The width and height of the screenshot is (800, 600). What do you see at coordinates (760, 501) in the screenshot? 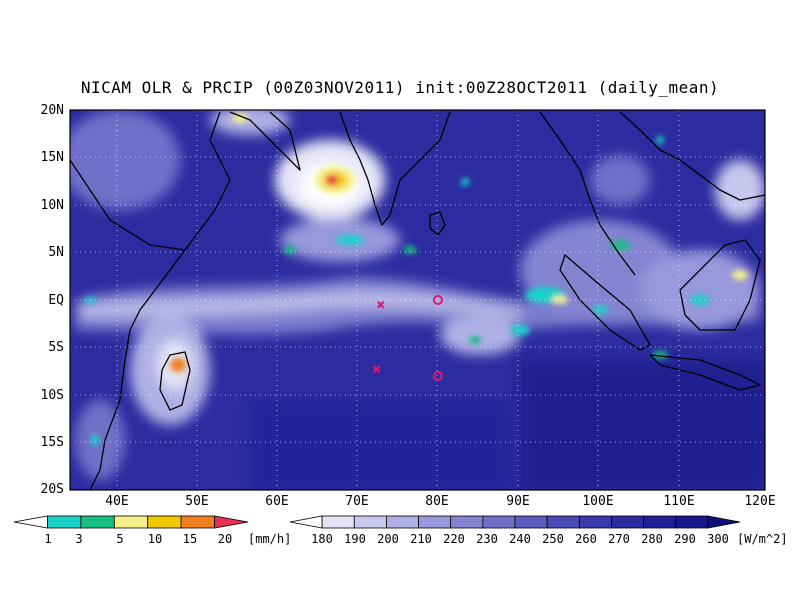
I see `lon-label-120e: 120E` at bounding box center [760, 501].